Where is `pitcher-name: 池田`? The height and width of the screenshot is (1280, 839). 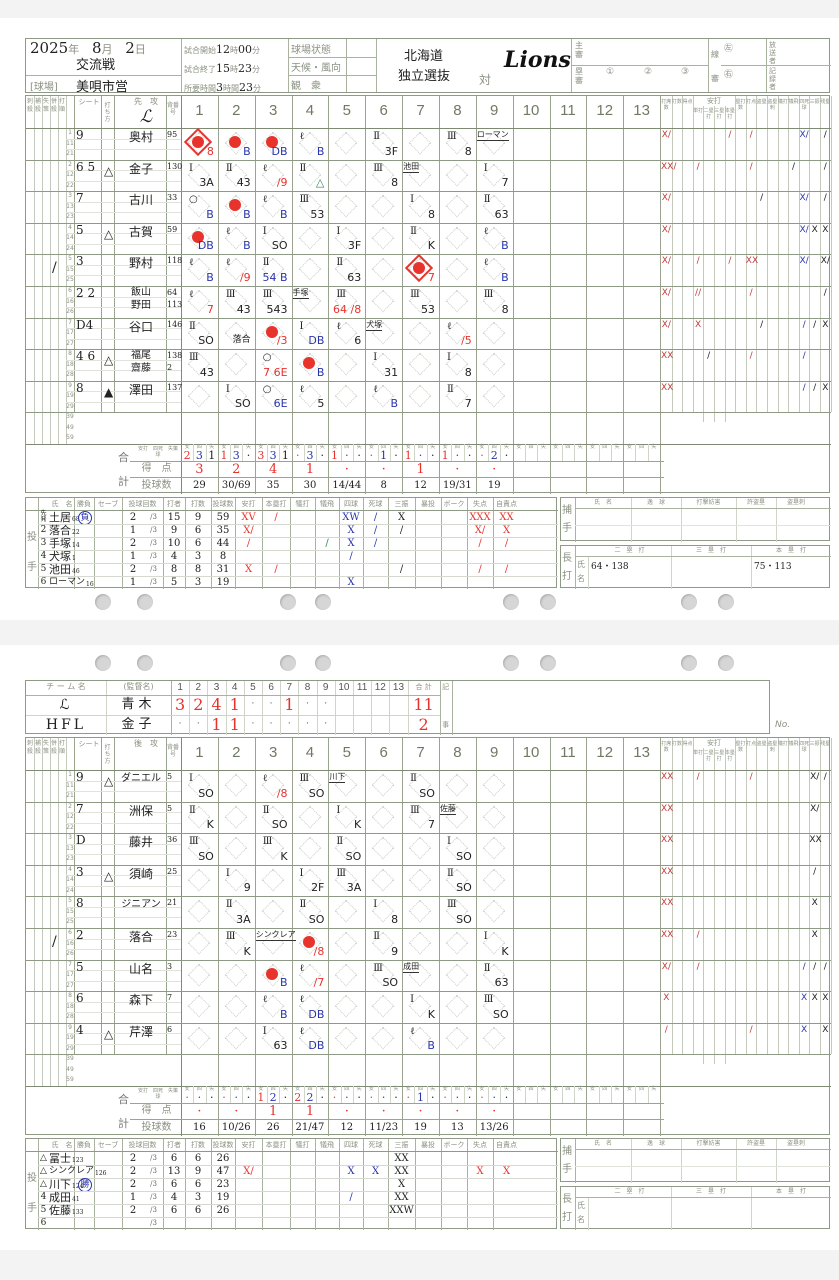
pitcher-name: 池田 is located at coordinates (60, 569).